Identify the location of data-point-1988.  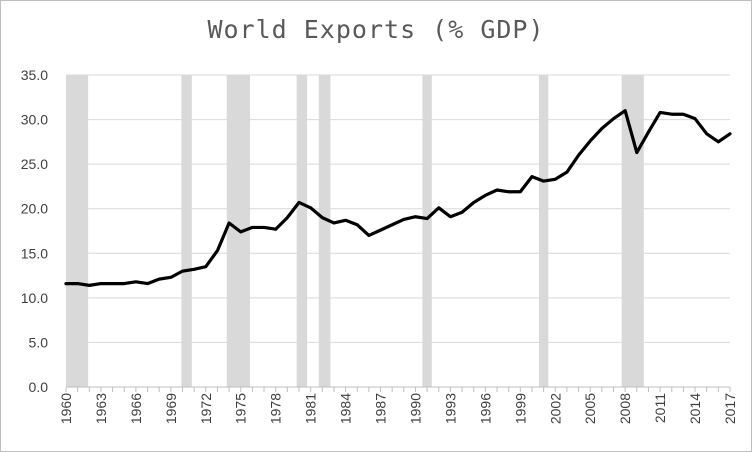
(392, 224).